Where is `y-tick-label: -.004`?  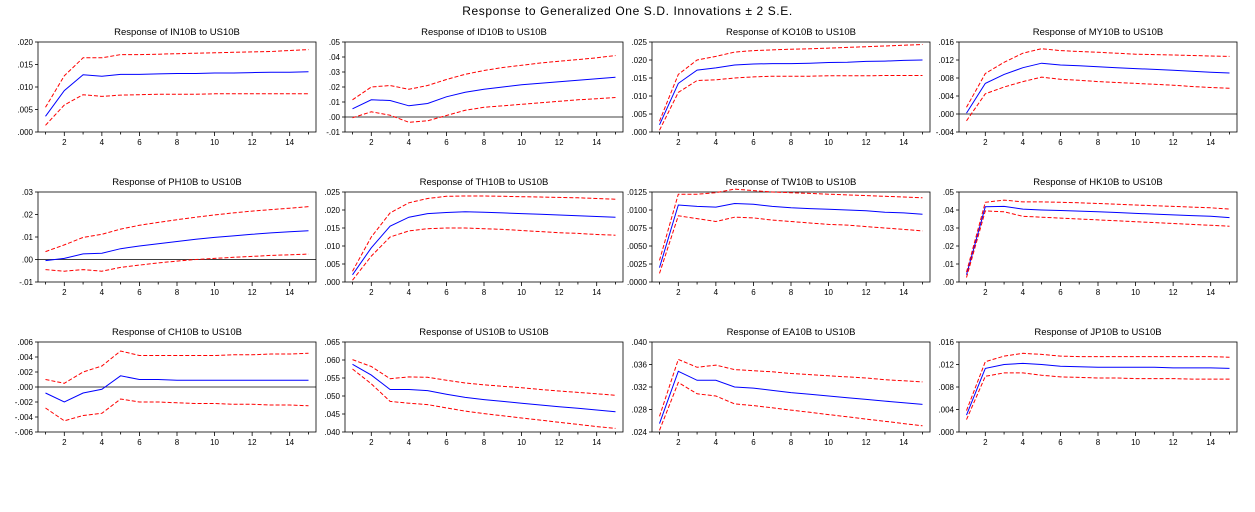
y-tick-label: -.004 is located at coordinates (24, 417).